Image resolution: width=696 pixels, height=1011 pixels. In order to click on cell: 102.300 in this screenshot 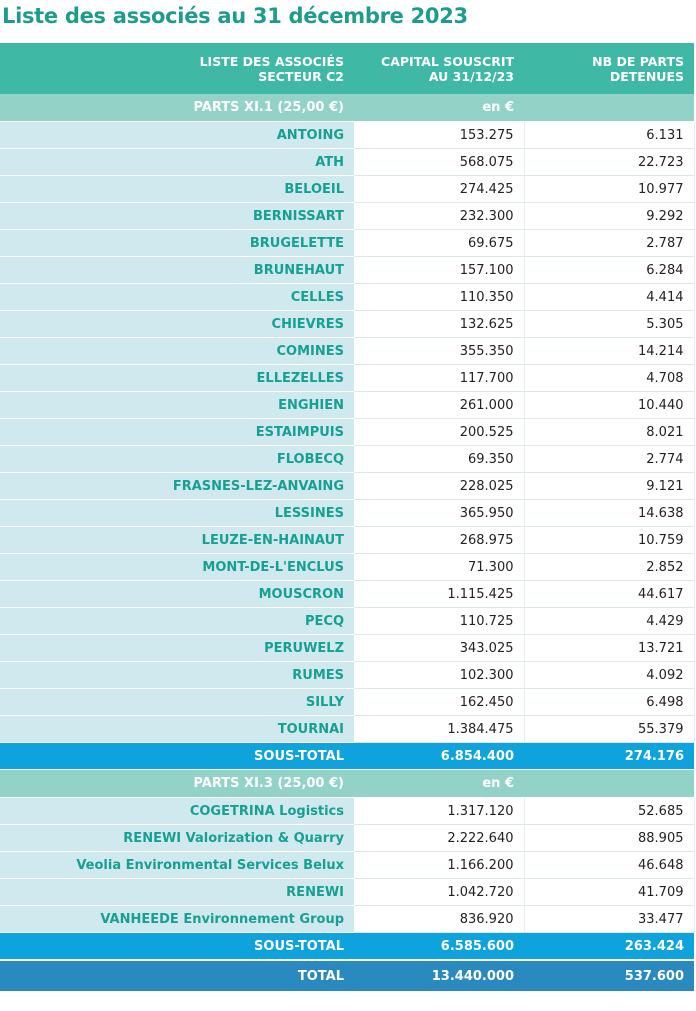, I will do `click(439, 675)`.